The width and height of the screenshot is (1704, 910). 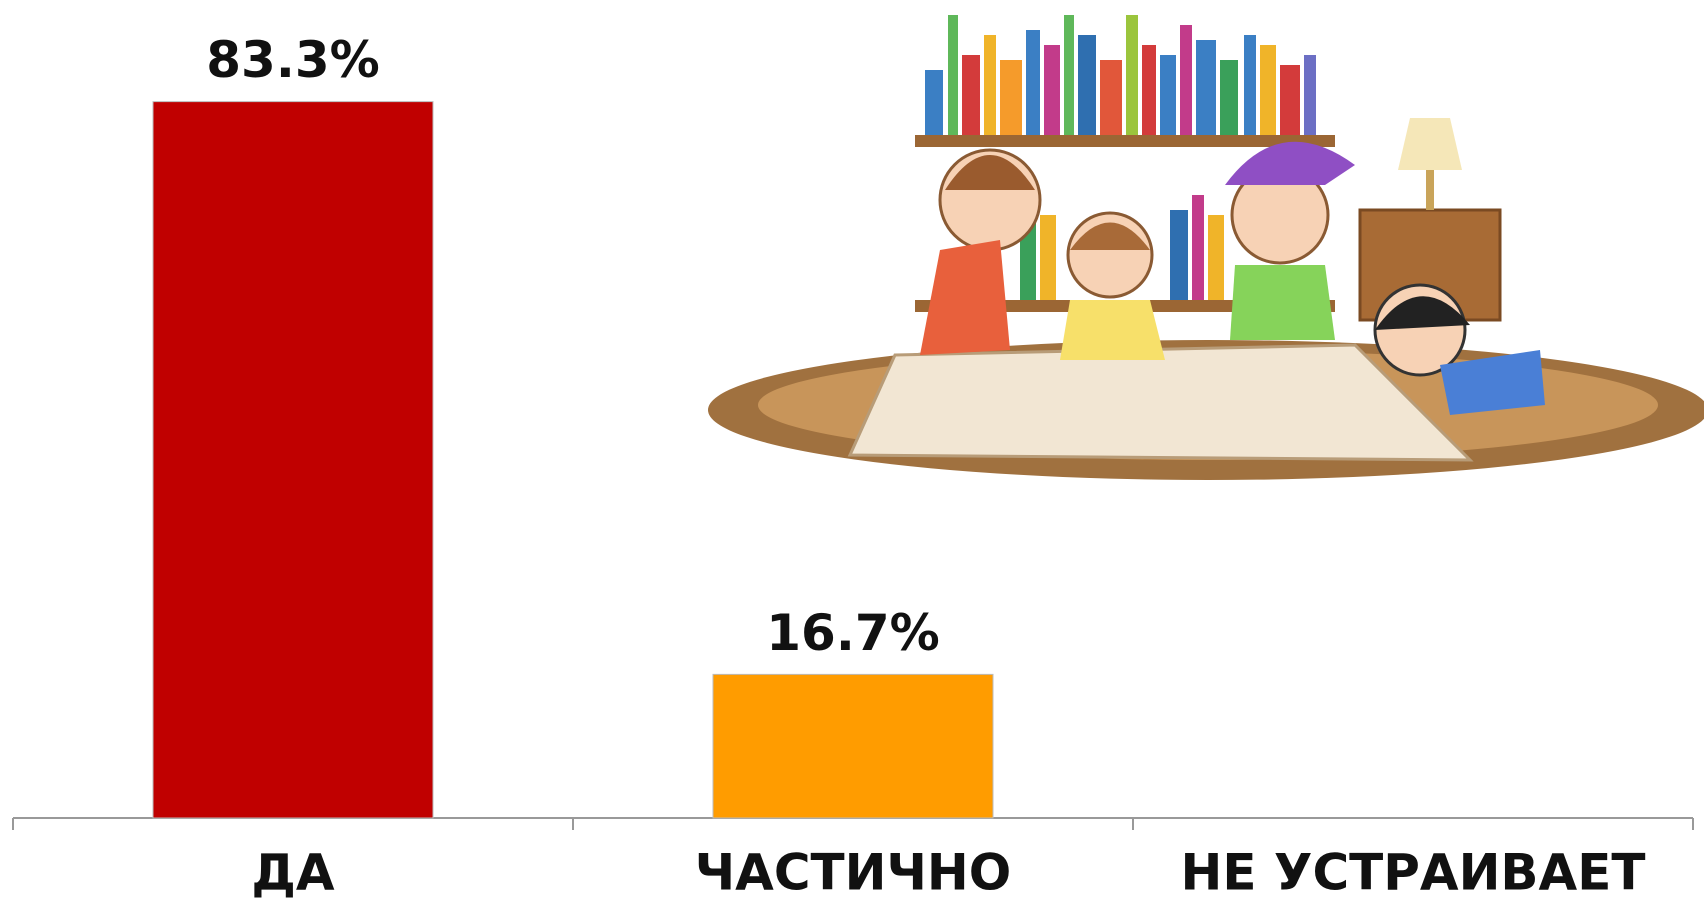 What do you see at coordinates (1232, 278) in the screenshot?
I see `children` at bounding box center [1232, 278].